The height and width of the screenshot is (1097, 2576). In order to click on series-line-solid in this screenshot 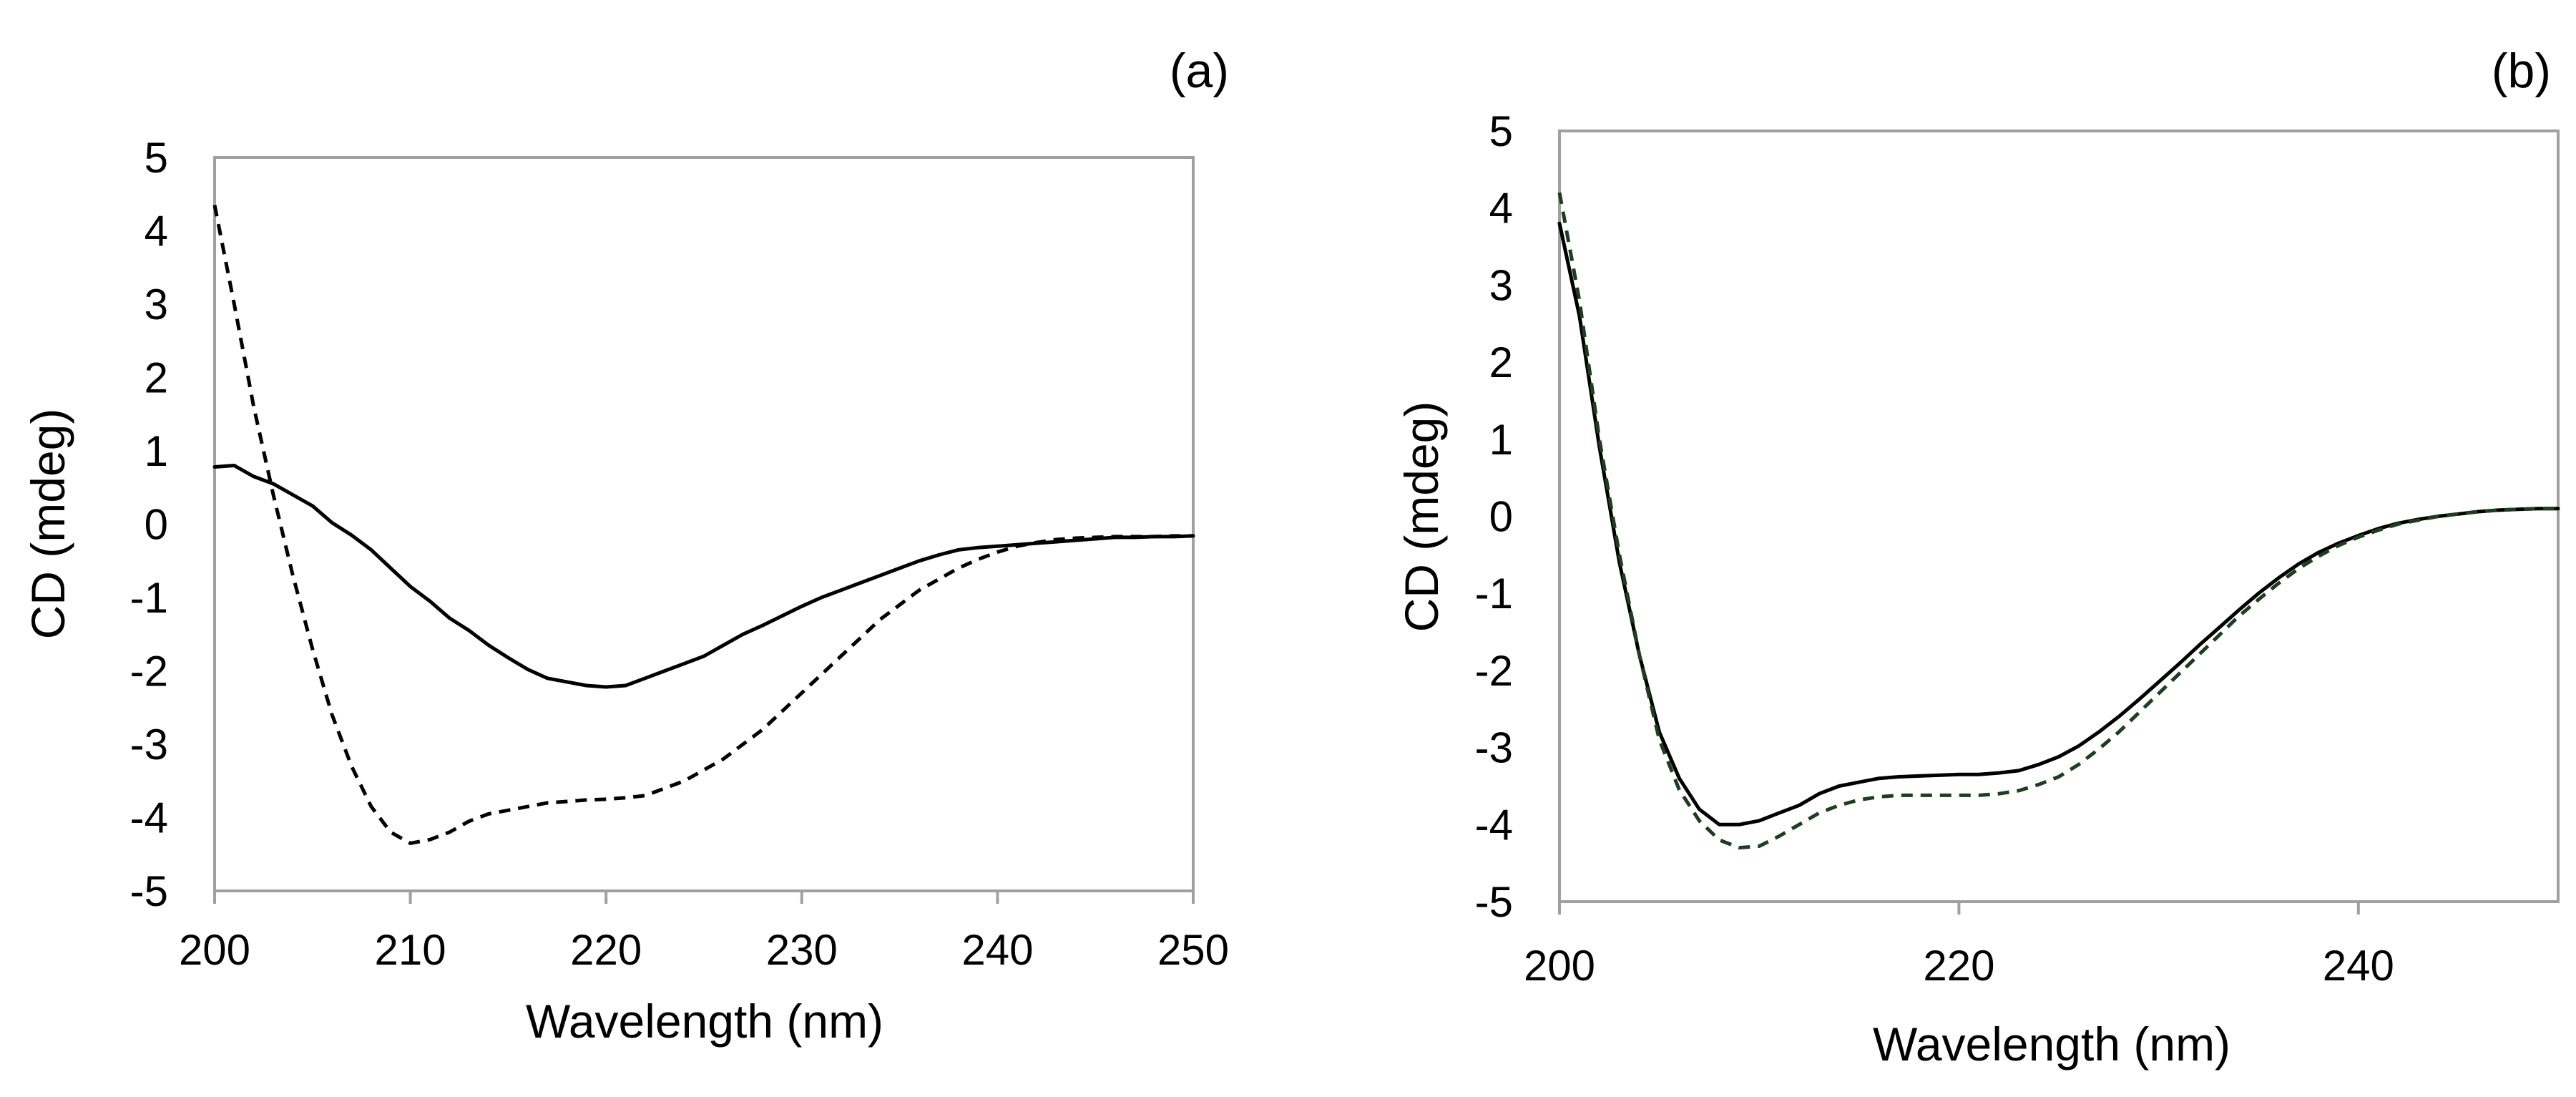, I will do `click(703, 576)`.